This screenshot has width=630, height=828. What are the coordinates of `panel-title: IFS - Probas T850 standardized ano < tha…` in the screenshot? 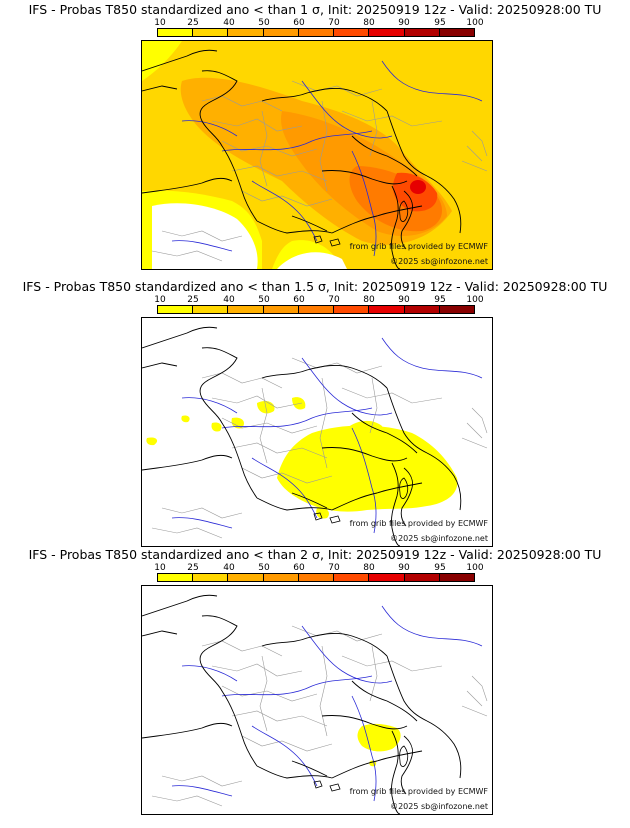 It's located at (315, 9).